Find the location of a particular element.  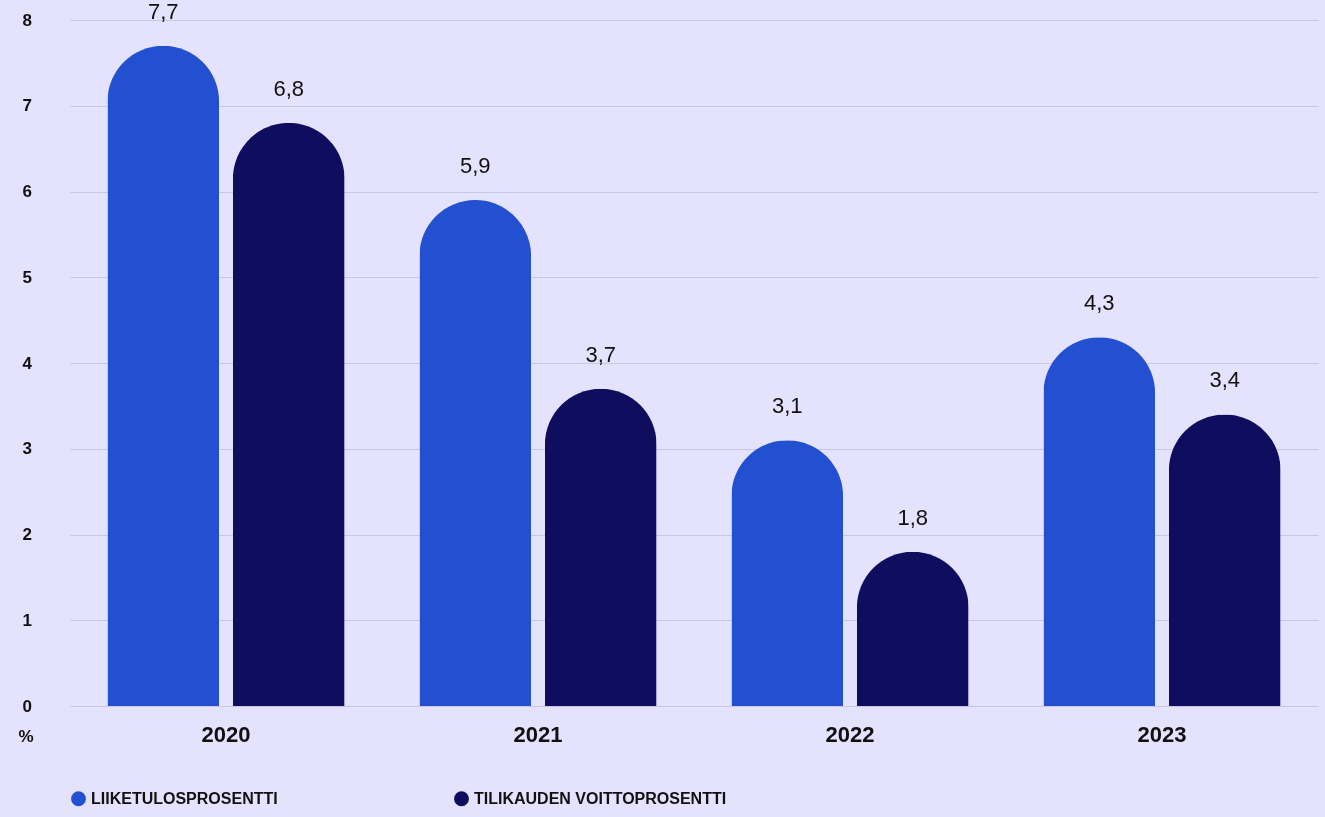

x-tick-label: 2021 is located at coordinates (538, 734).